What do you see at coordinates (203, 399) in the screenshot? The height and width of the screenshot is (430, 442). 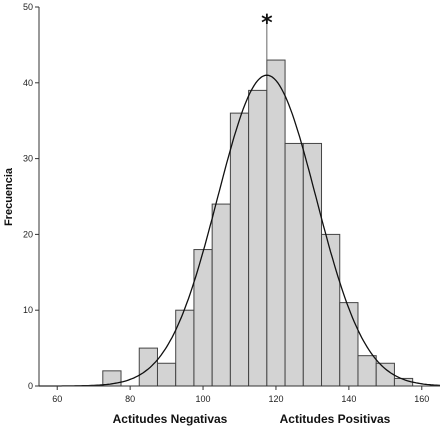 I see `x-tick-label: 100` at bounding box center [203, 399].